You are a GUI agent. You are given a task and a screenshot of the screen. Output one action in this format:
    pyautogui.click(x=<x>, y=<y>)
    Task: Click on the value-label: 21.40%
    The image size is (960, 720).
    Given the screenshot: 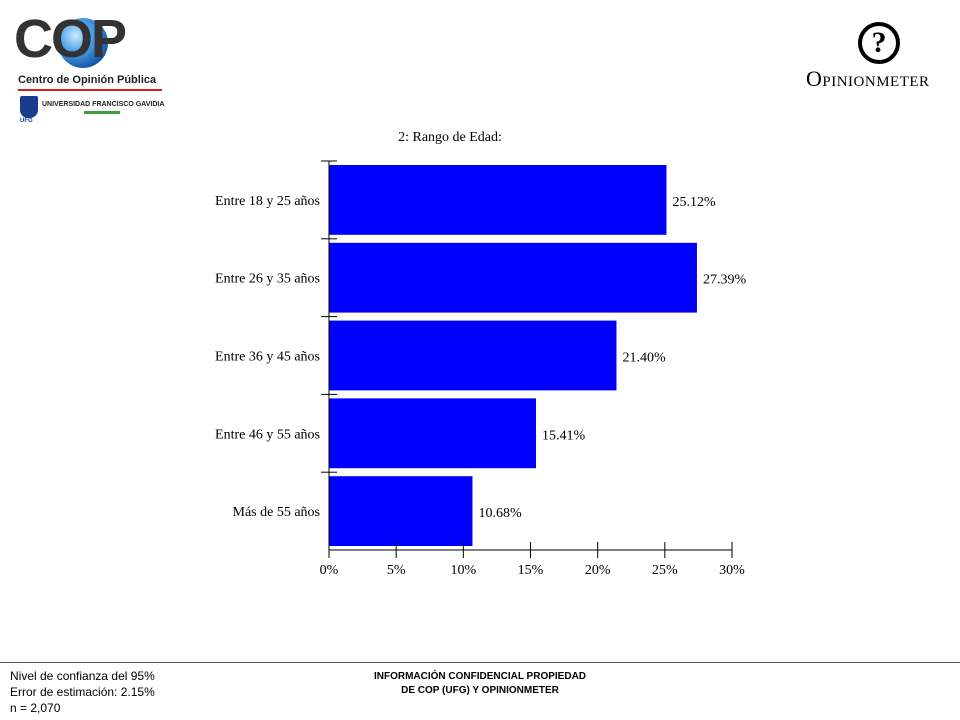 What is the action you would take?
    pyautogui.click(x=644, y=358)
    